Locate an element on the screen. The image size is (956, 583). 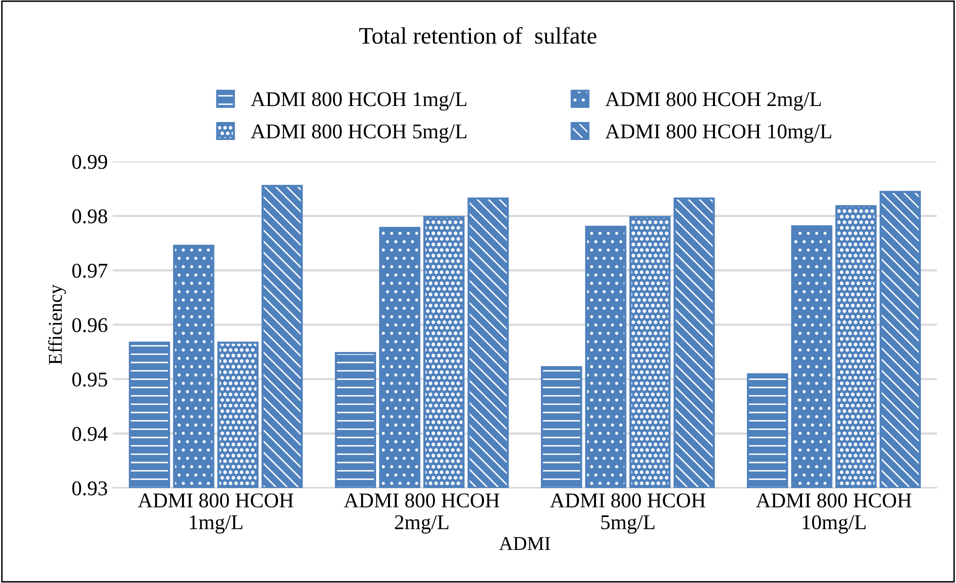
x-tick-label: ADMI 800 HCOH 10mg/L is located at coordinates (834, 513).